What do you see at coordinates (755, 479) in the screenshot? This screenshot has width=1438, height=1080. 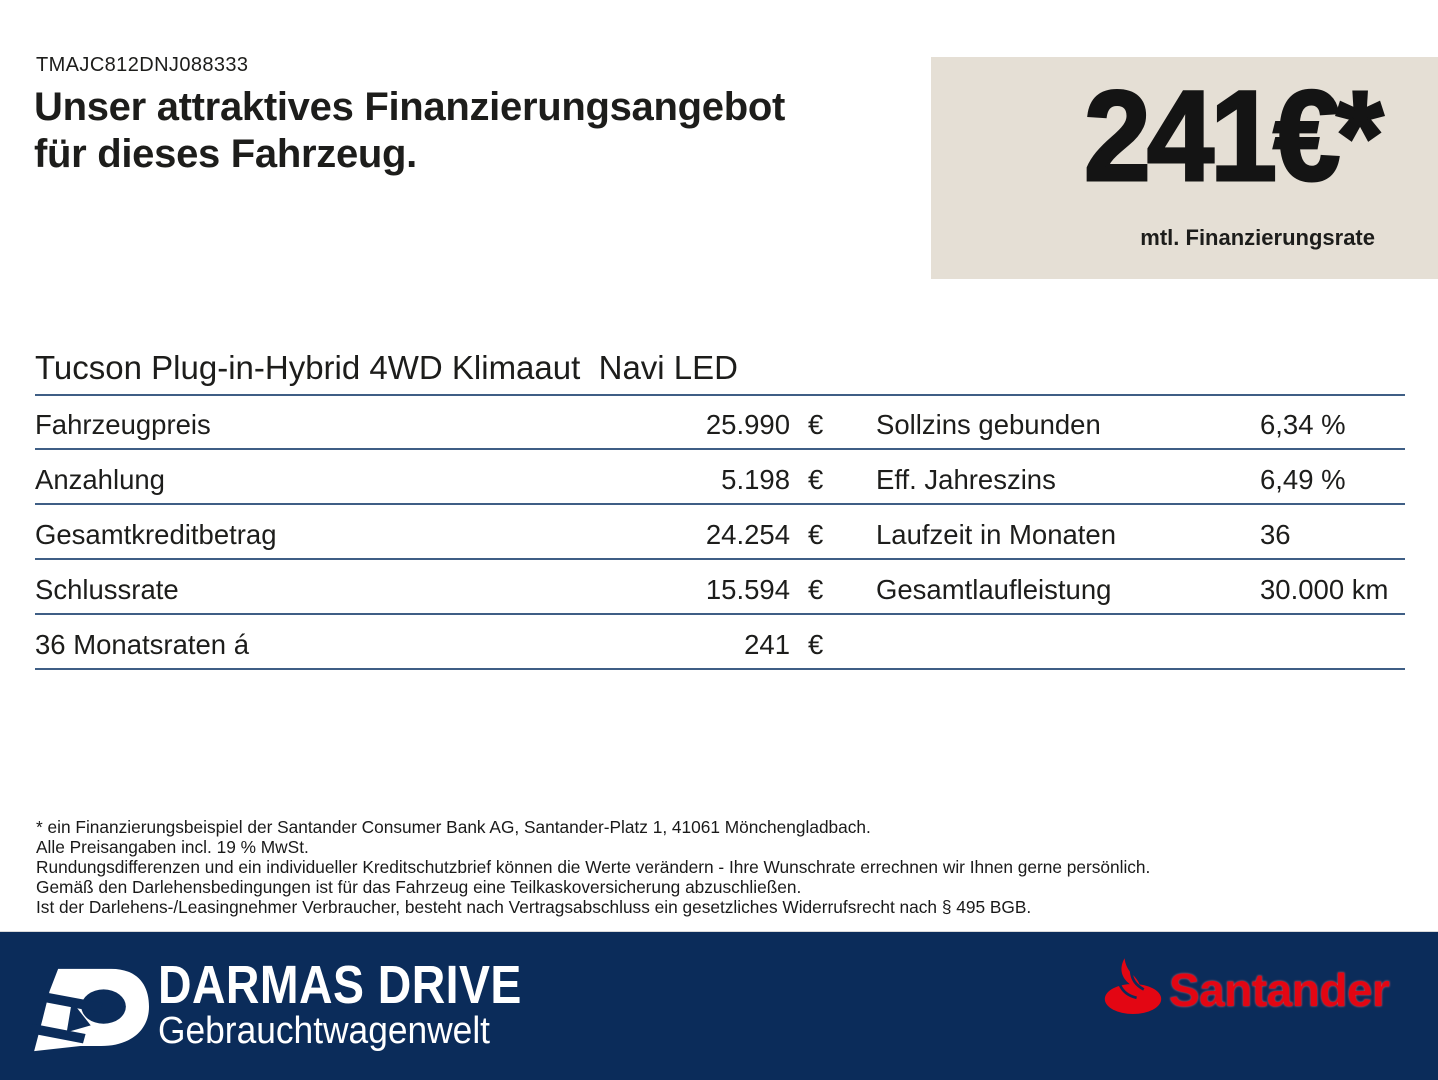 I see `finance-value: 5.198` at bounding box center [755, 479].